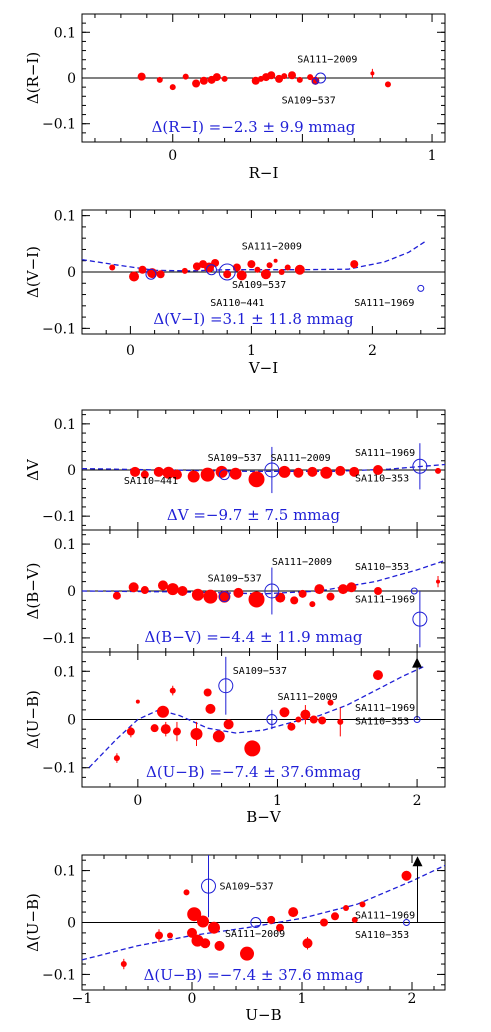 This screenshot has height=1032, width=491. What do you see at coordinates (33, 591) in the screenshot?
I see `y-axis-label: Δ(B−V)` at bounding box center [33, 591].